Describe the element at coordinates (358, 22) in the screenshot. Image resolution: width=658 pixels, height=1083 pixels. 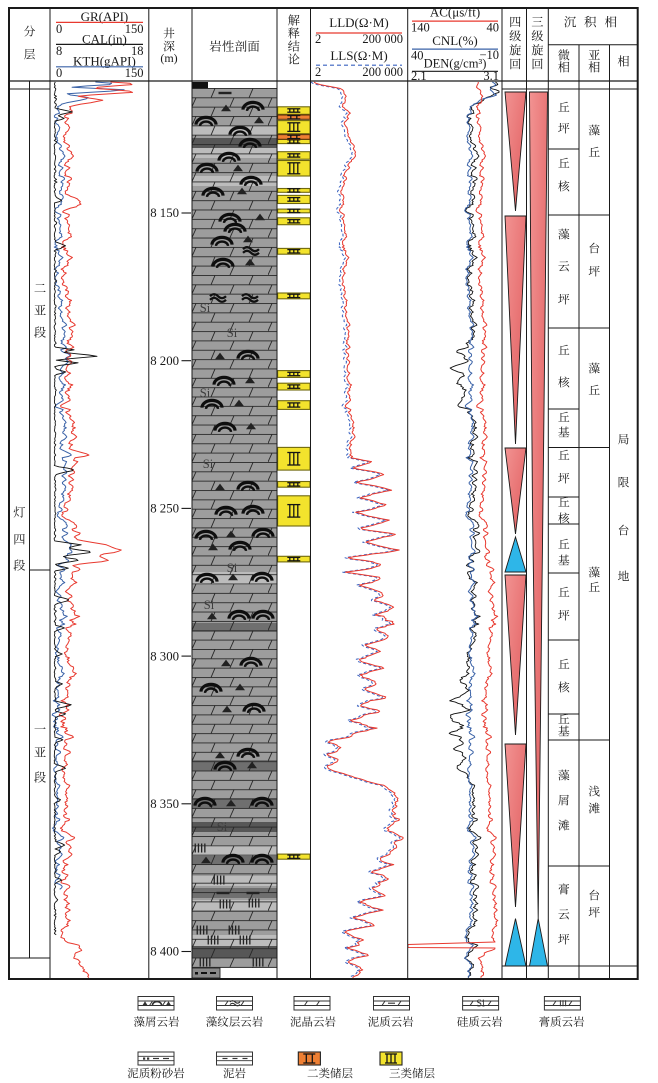
I see `svg-text: LLD(Ω·M)` at that location.